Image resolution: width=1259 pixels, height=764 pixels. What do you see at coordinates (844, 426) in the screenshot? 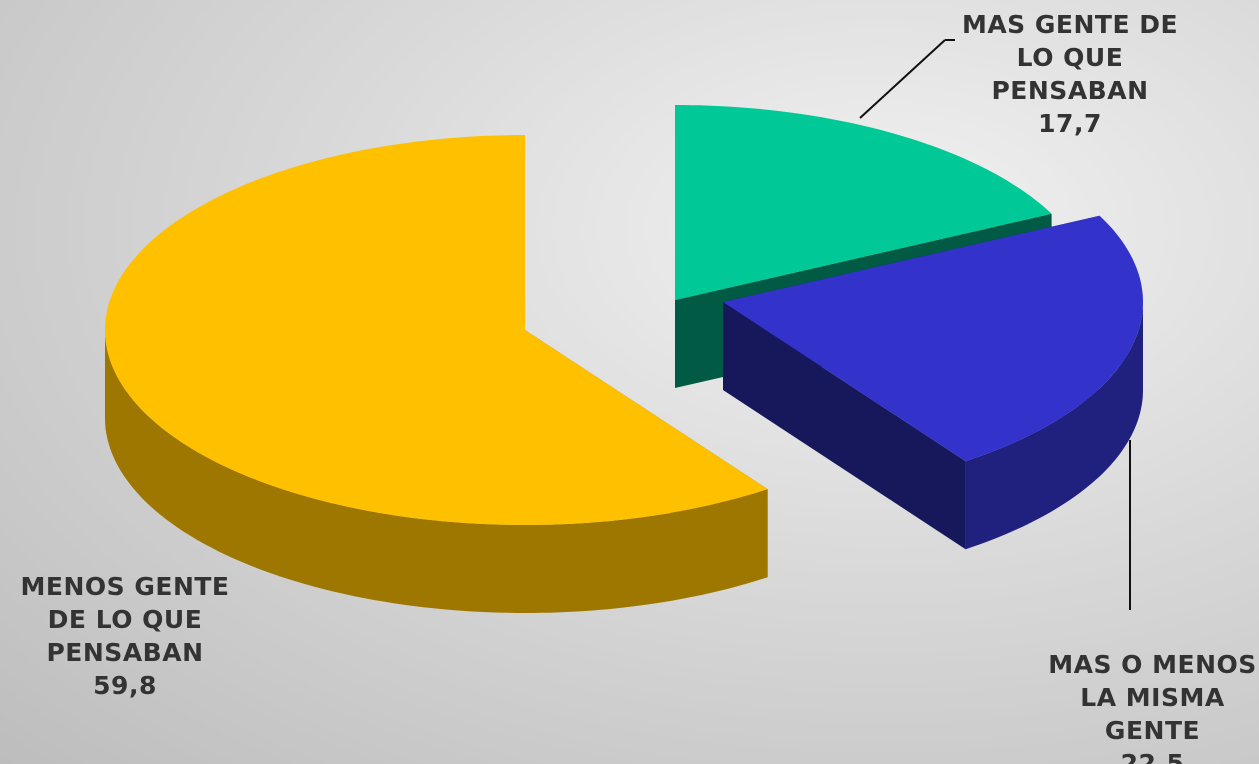
I see `slice-side` at bounding box center [844, 426].